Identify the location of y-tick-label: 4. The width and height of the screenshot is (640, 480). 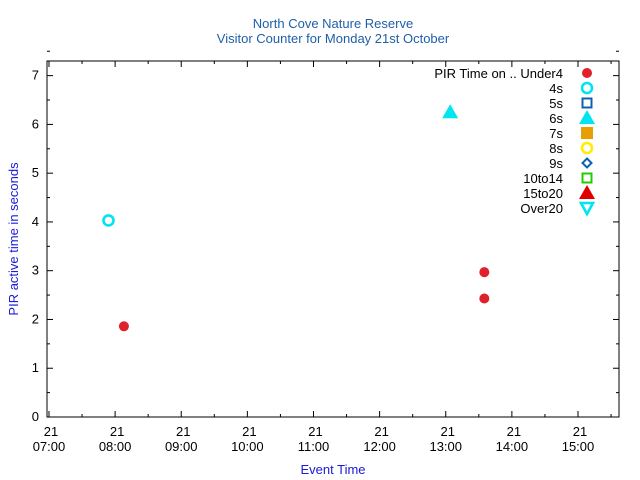
(35, 221).